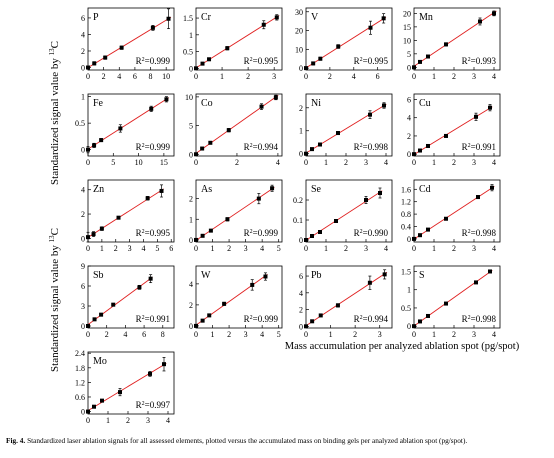  I want to click on panel-cu: 0 1 2 3 4 0 2 4 6 Cu R2=0.991, so click(454, 130).